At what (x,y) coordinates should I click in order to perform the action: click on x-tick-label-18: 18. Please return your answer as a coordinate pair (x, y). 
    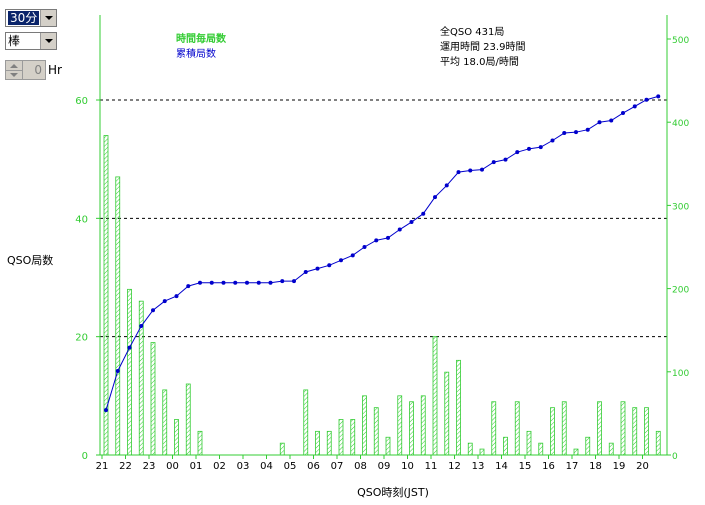
    Looking at the image, I should click on (595, 466).